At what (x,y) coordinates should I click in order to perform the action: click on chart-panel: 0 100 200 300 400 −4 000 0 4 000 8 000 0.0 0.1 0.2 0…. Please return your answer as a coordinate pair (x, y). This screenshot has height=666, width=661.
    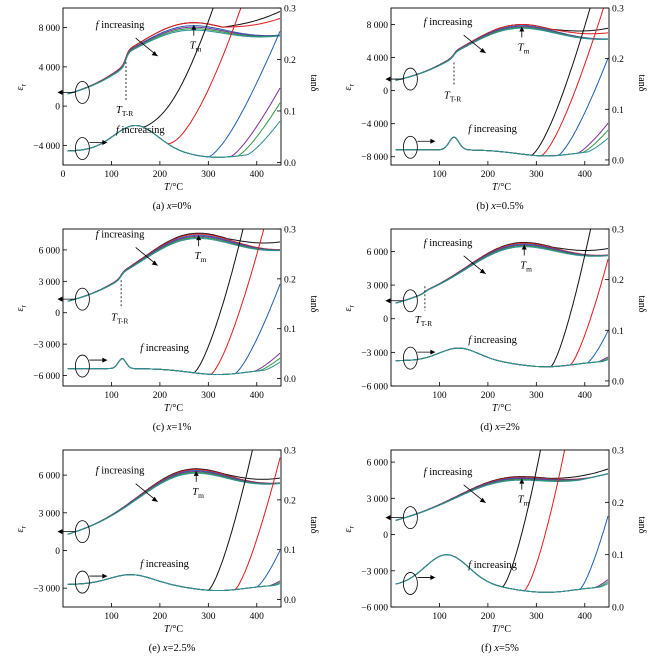
    Looking at the image, I should click on (167, 109).